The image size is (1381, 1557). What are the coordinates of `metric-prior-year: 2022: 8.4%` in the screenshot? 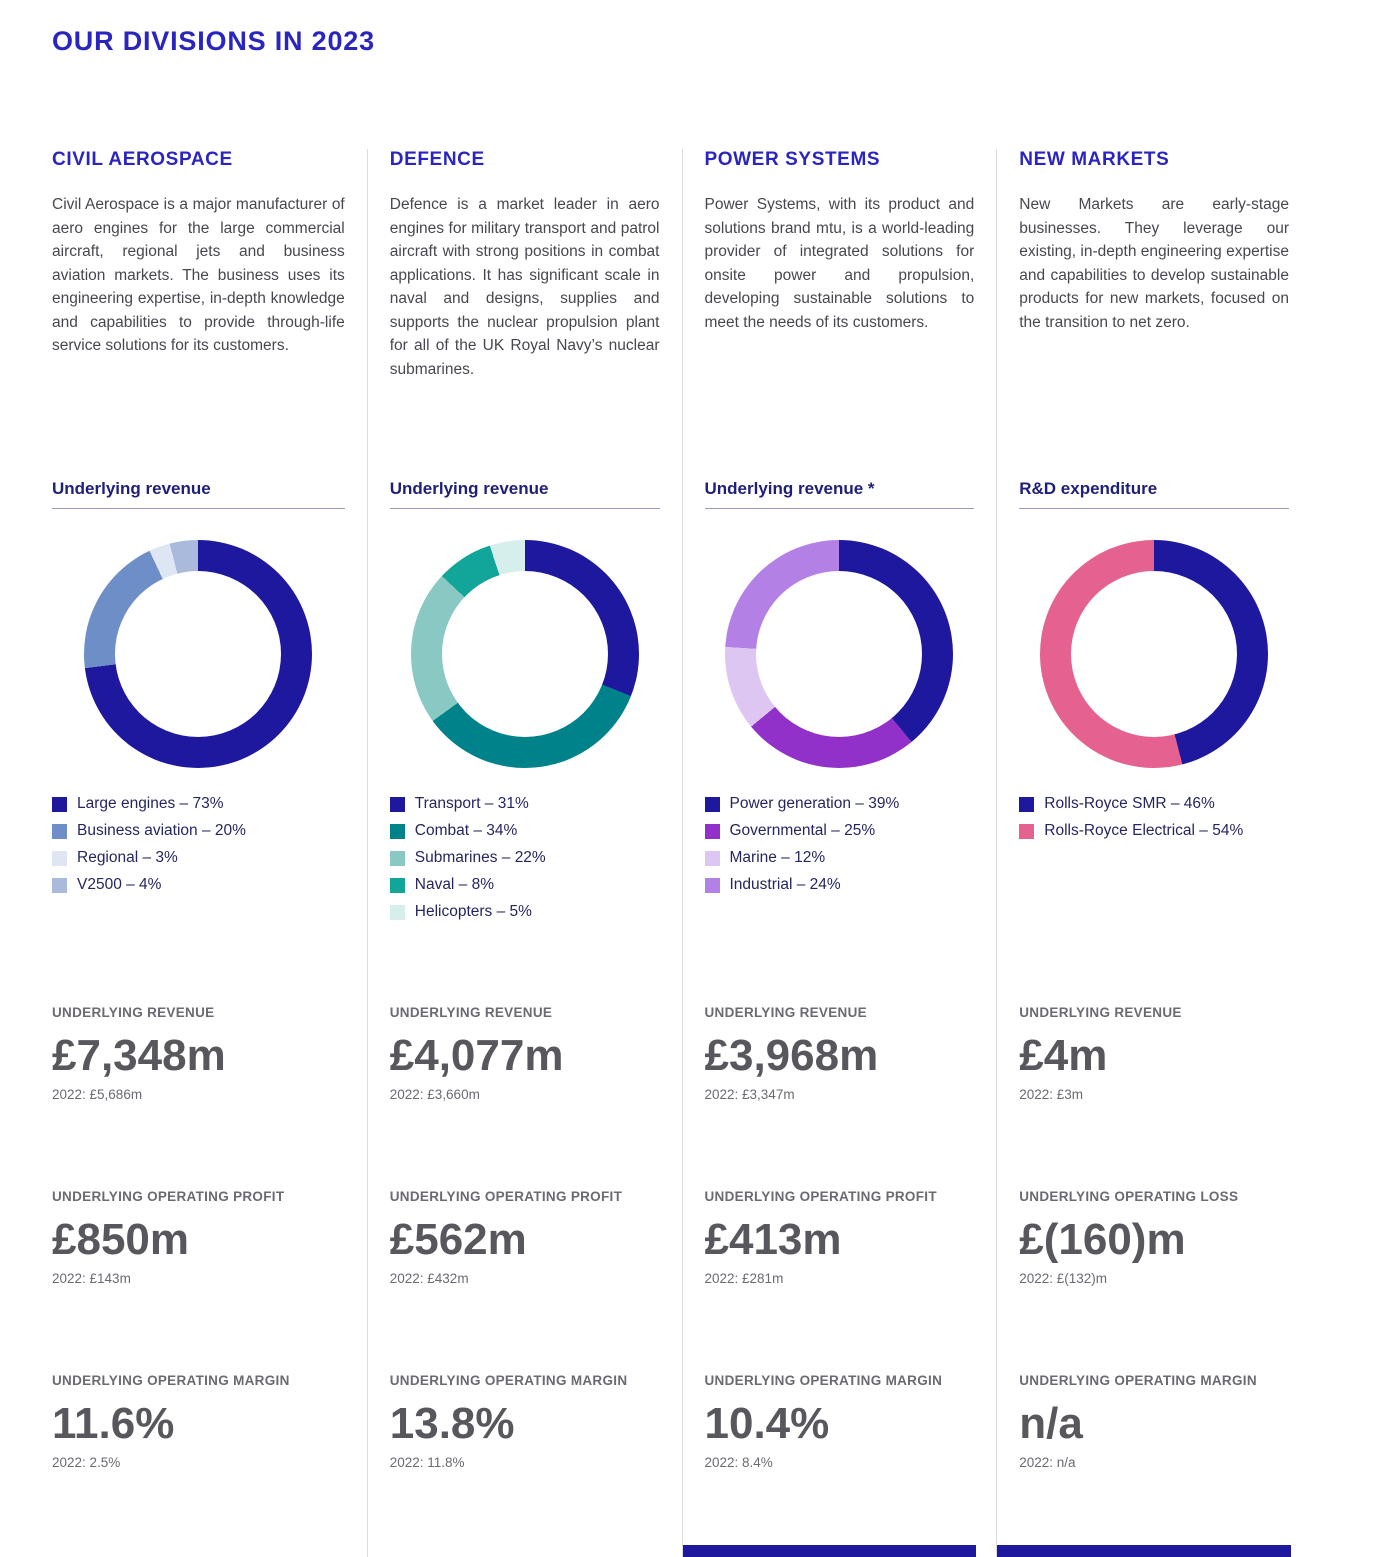 It's located at (738, 1462).